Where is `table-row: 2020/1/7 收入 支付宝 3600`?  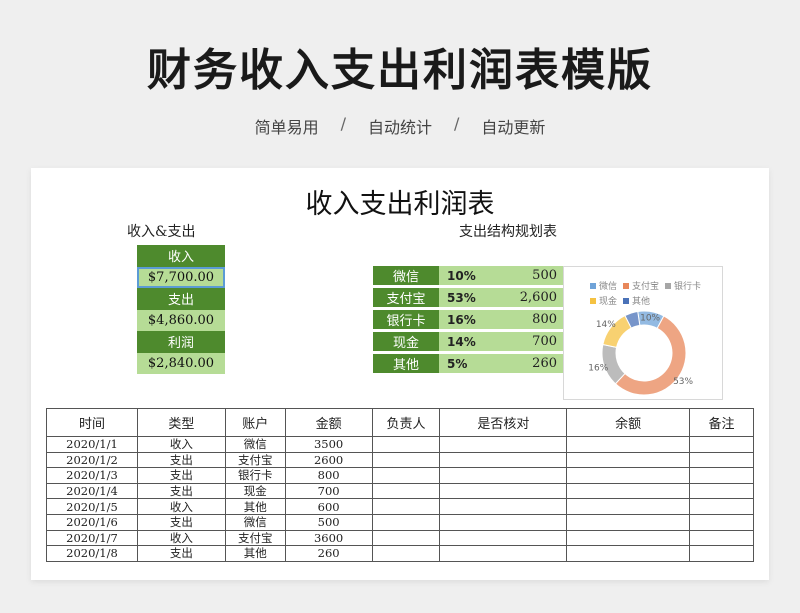
table-row: 2020/1/7 收入 支付宝 3600 is located at coordinates (400, 538).